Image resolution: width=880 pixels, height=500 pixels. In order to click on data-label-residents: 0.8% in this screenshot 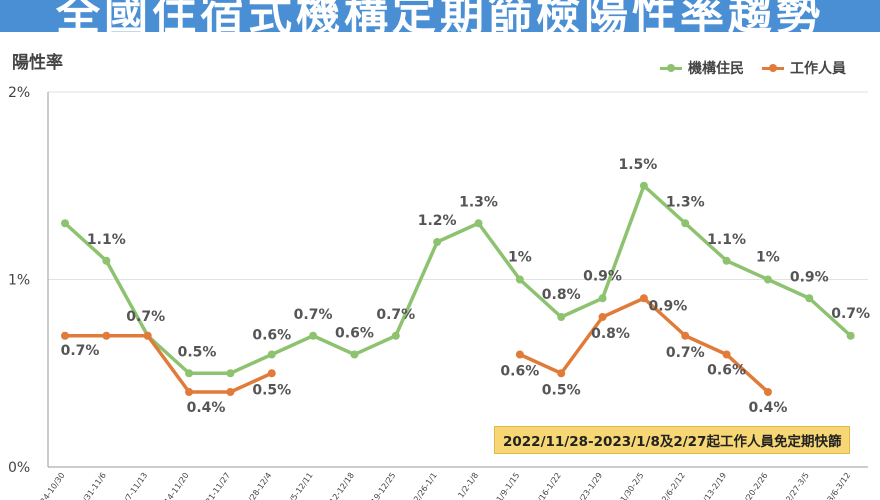, I will do `click(561, 295)`.